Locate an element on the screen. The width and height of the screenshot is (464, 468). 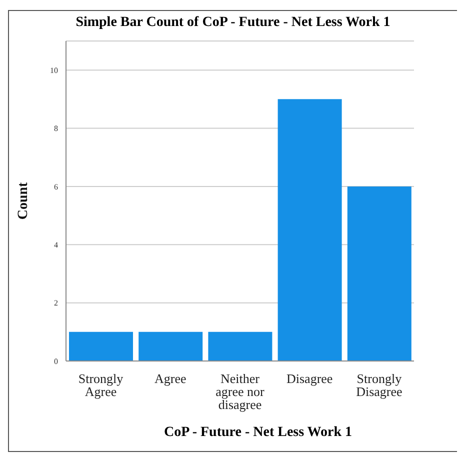
y-tick-label: 2 is located at coordinates (56, 303).